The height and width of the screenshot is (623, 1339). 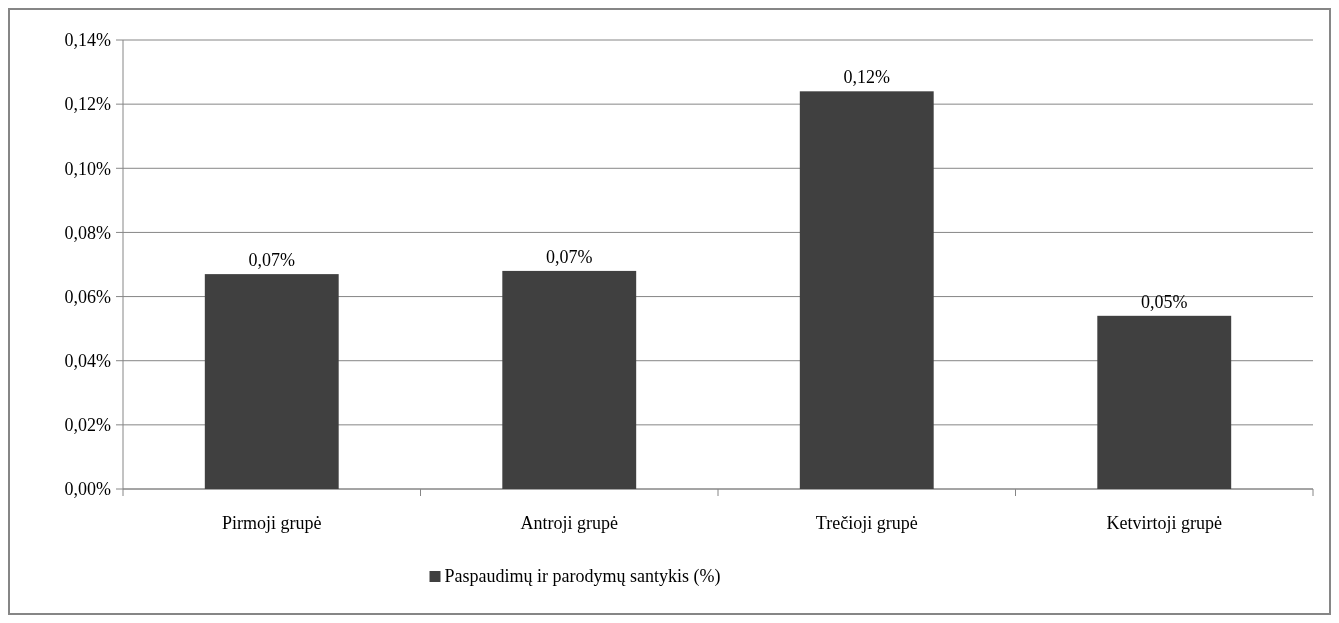 I want to click on legend-label: Paspaudimų ir parodymų santykis (%), so click(x=582, y=576).